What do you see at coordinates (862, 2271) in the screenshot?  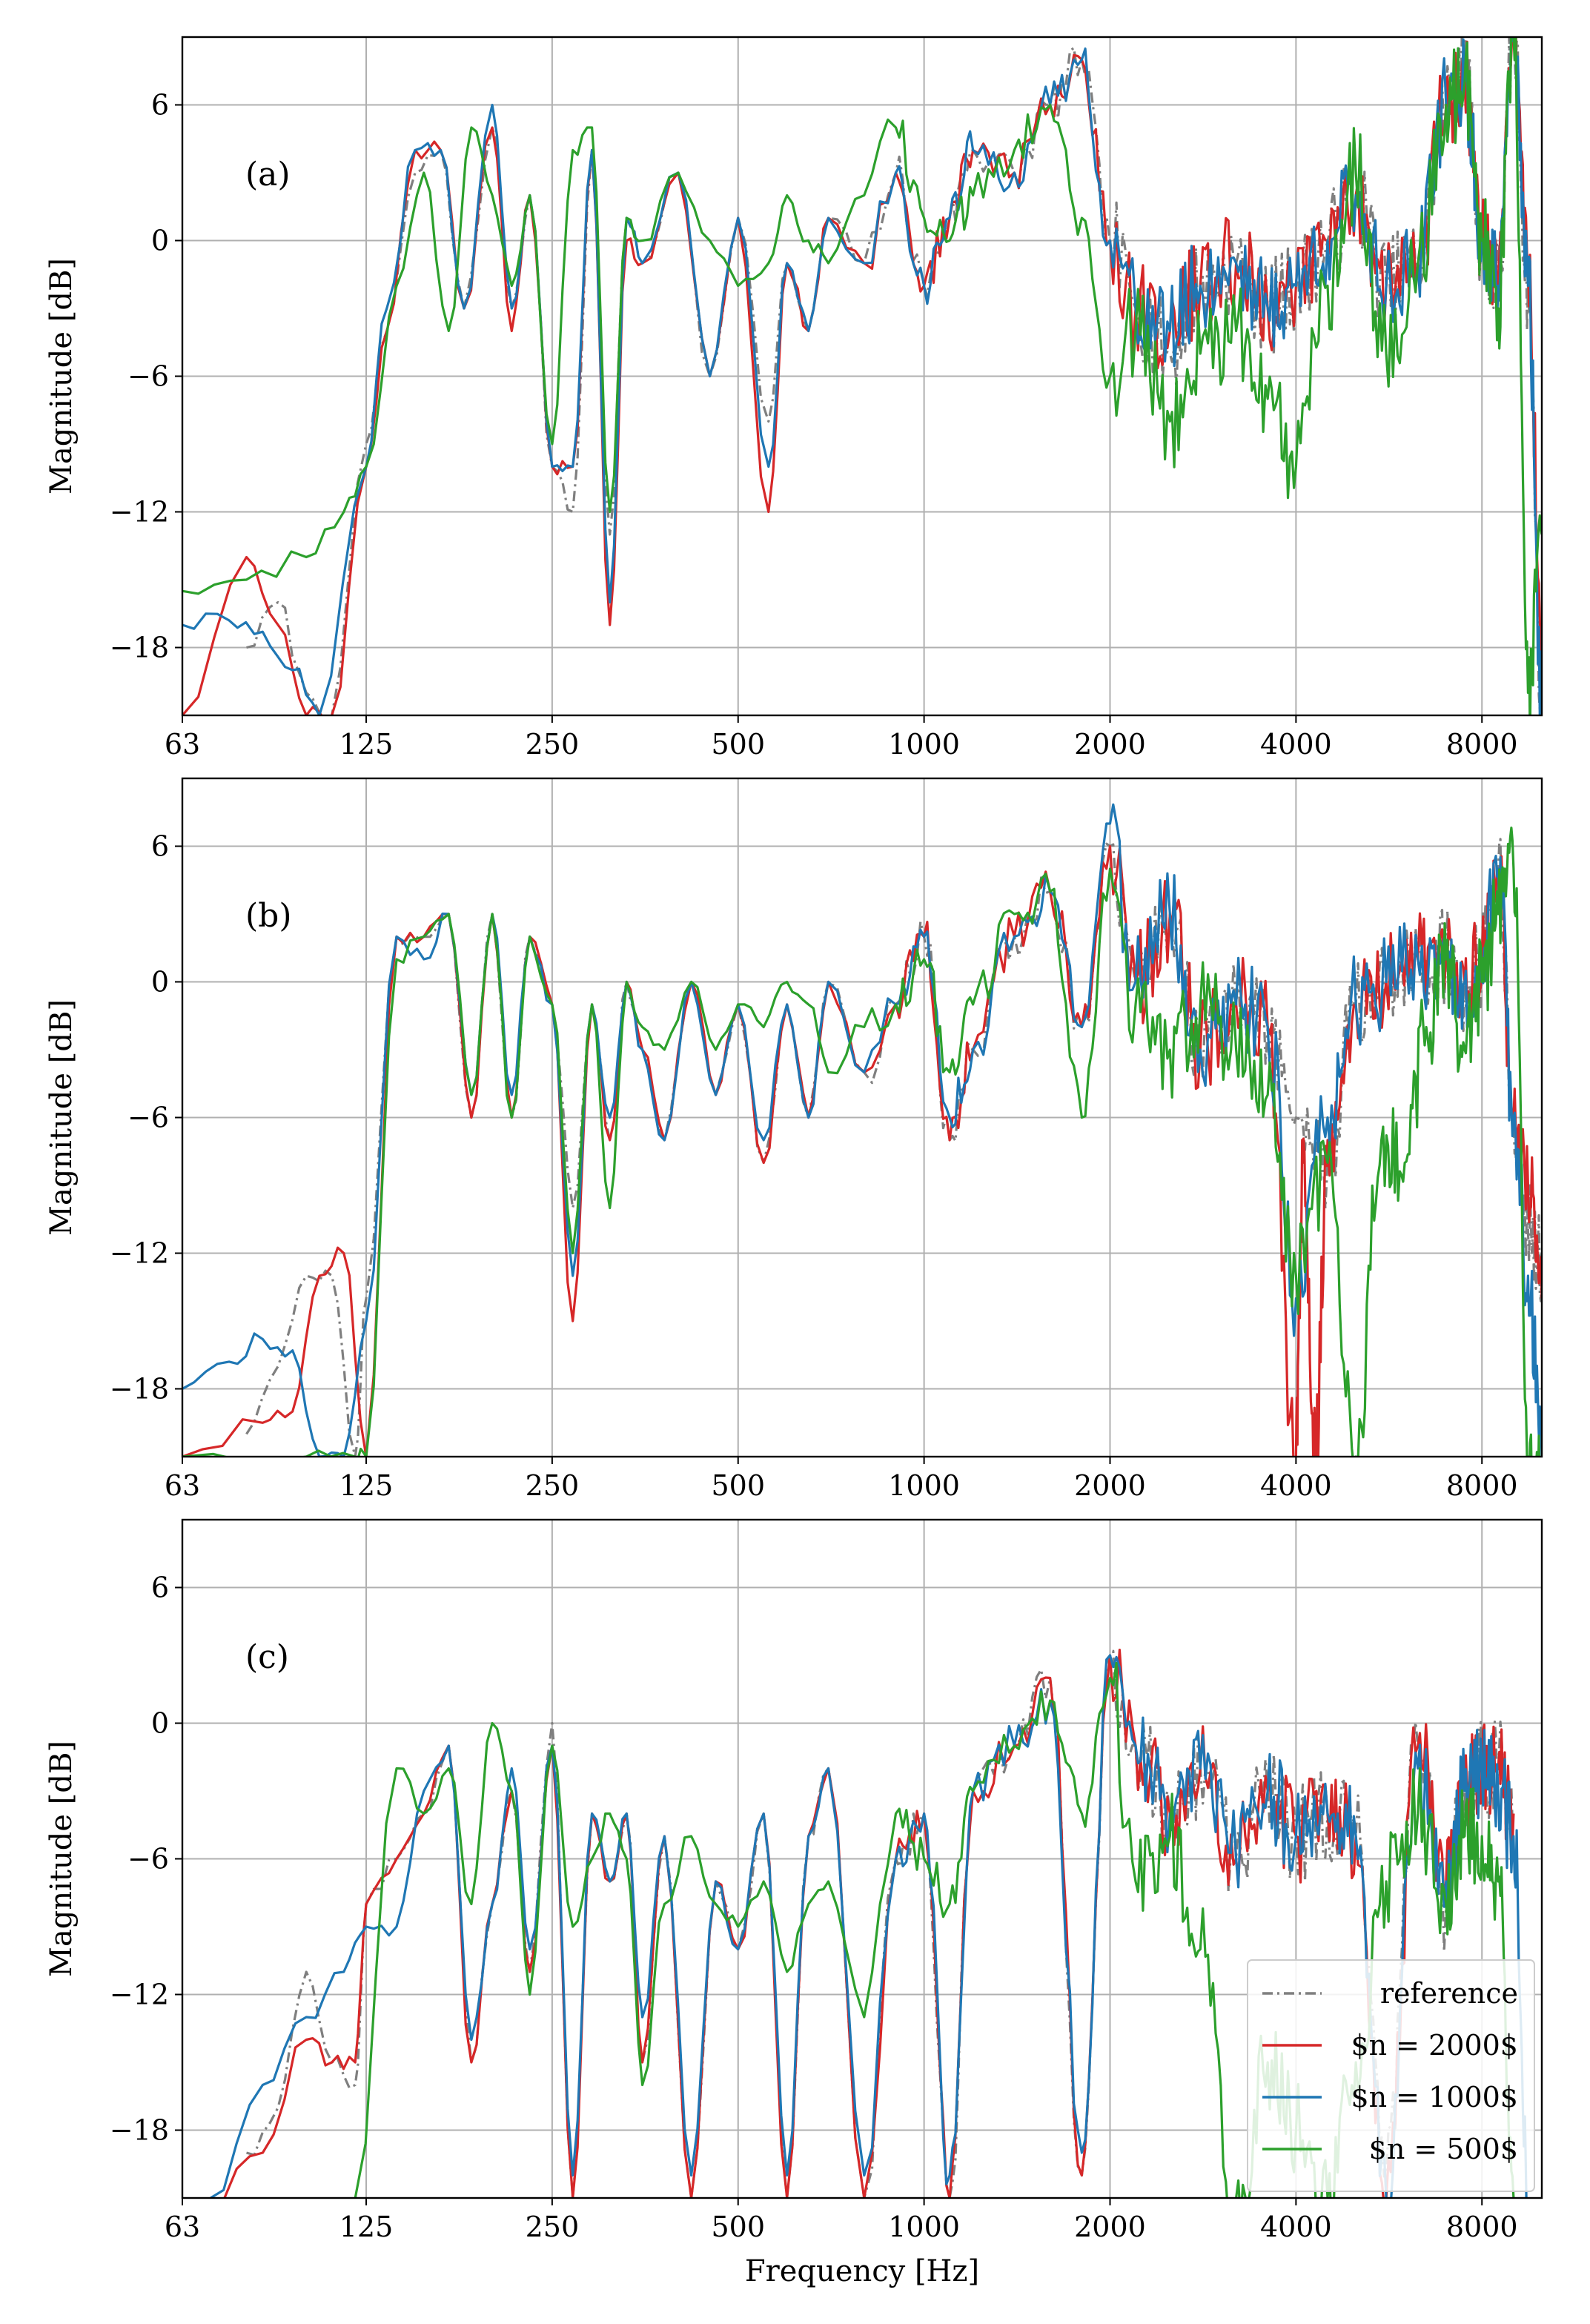 I see `x-axis-label: Frequency [Hz]` at bounding box center [862, 2271].